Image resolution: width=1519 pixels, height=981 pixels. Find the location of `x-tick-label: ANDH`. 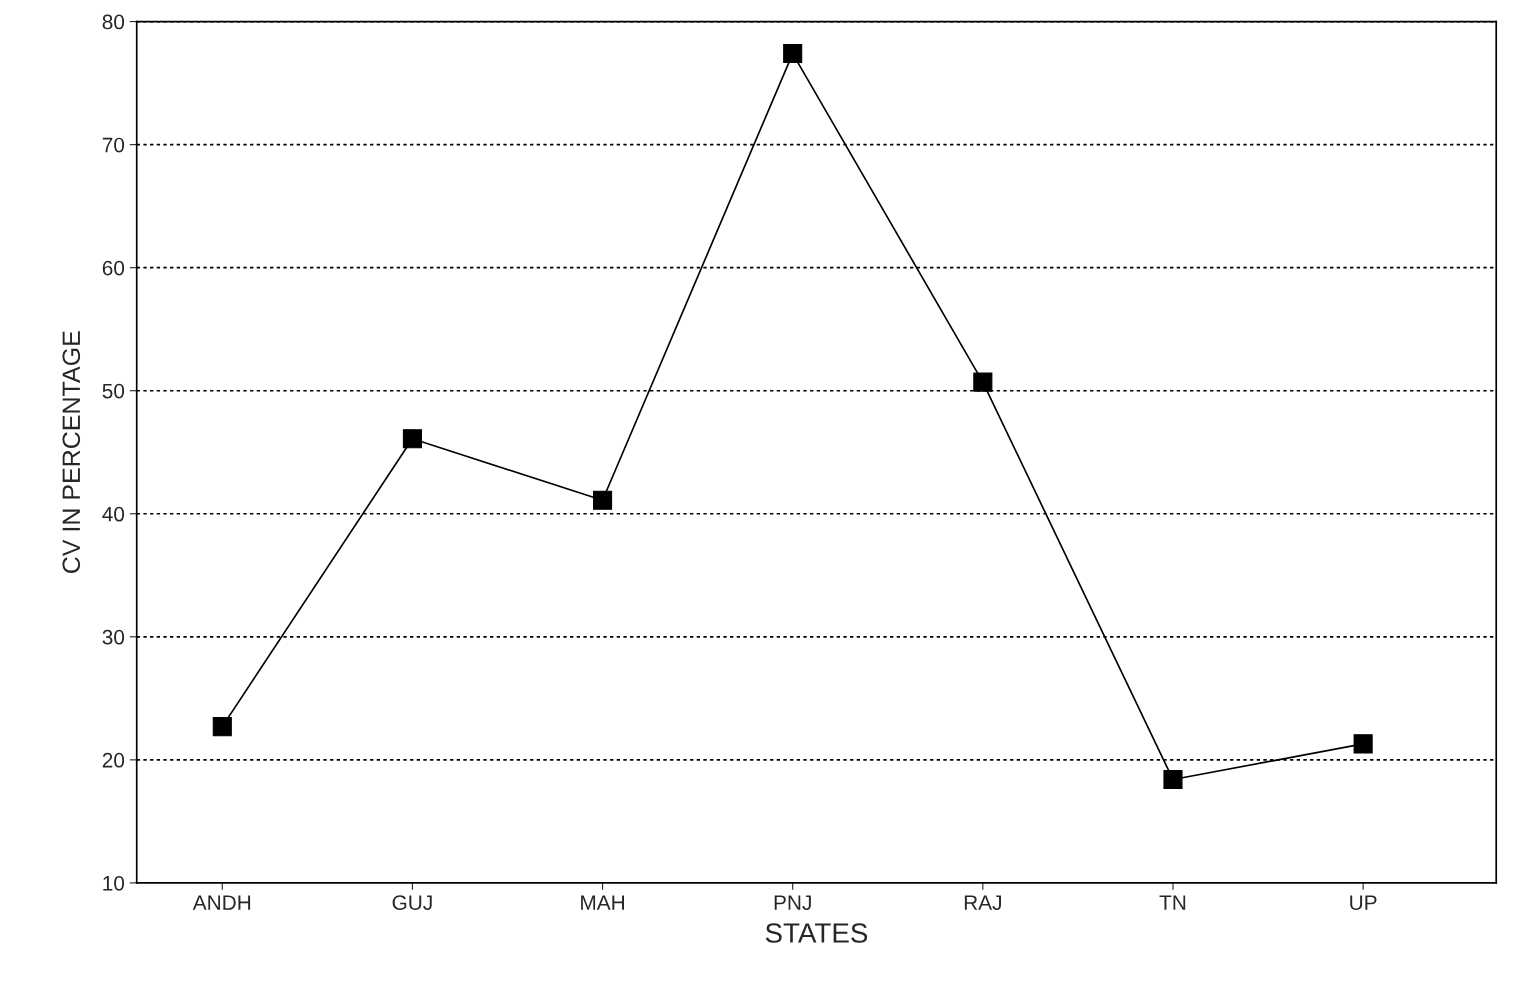

x-tick-label: ANDH is located at coordinates (221, 902).